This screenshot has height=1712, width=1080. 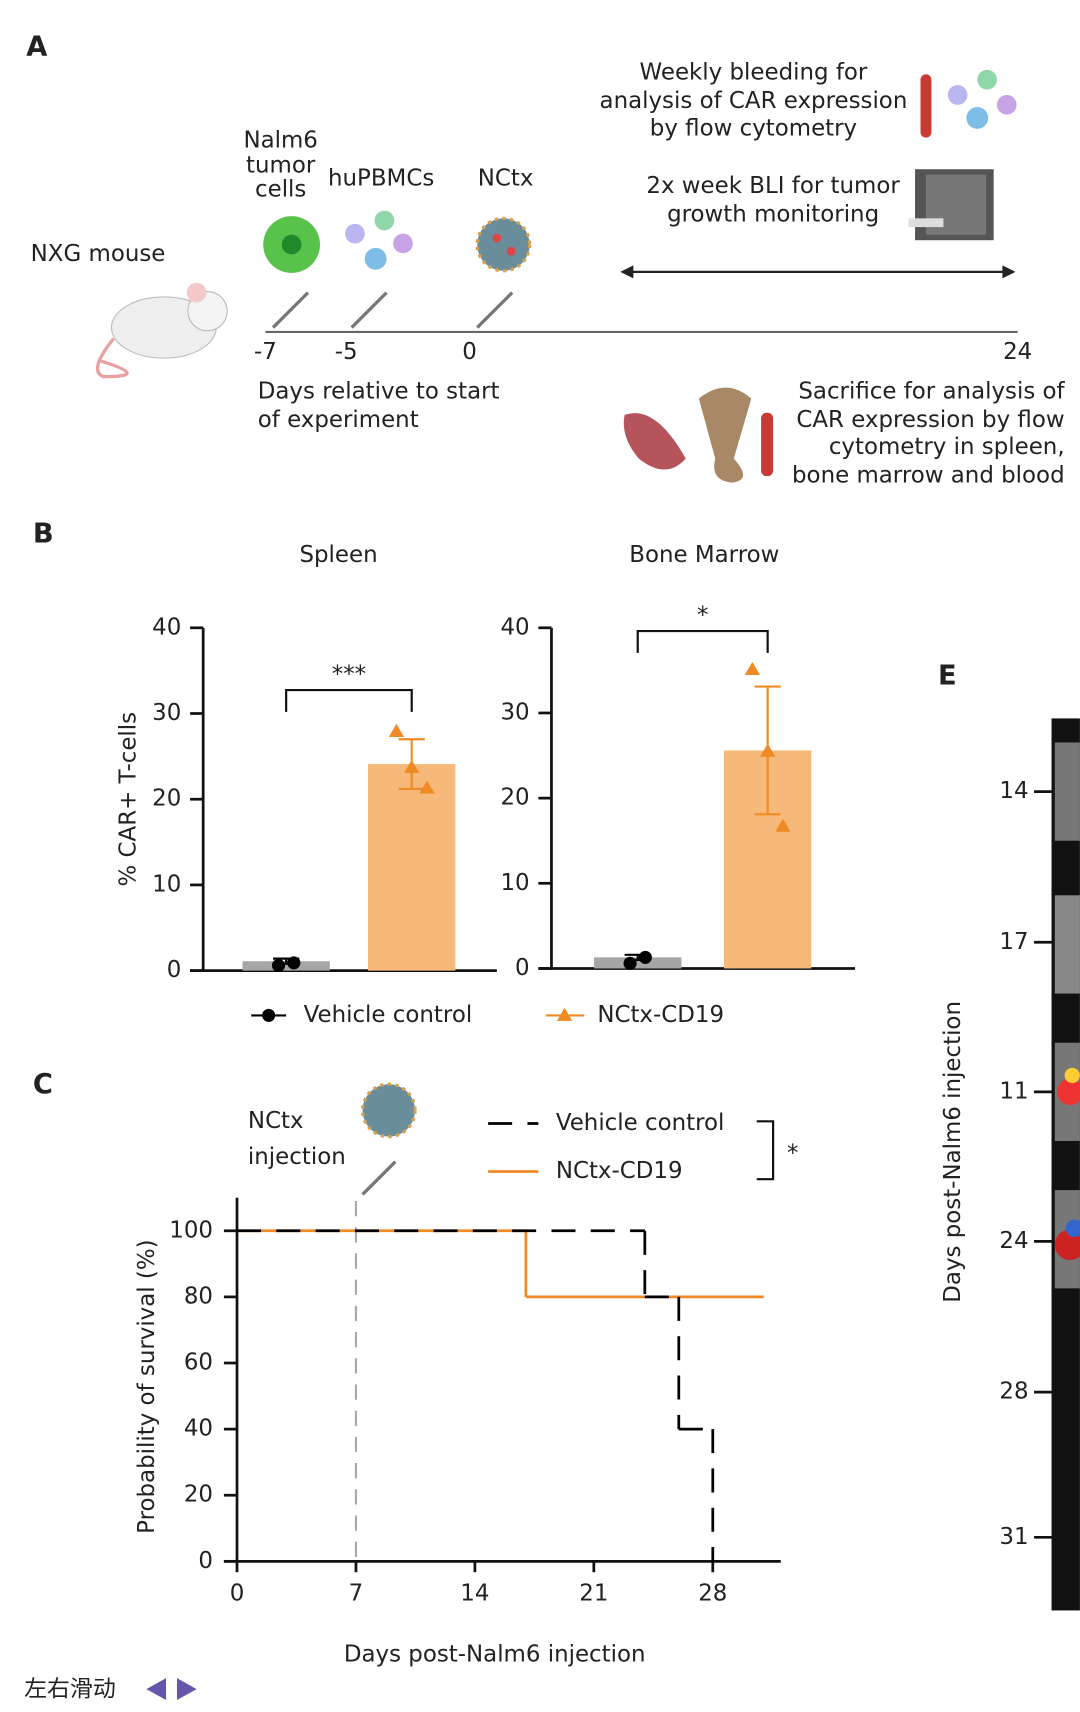 What do you see at coordinates (754, 73) in the screenshot?
I see `note: Weekly bleeding for` at bounding box center [754, 73].